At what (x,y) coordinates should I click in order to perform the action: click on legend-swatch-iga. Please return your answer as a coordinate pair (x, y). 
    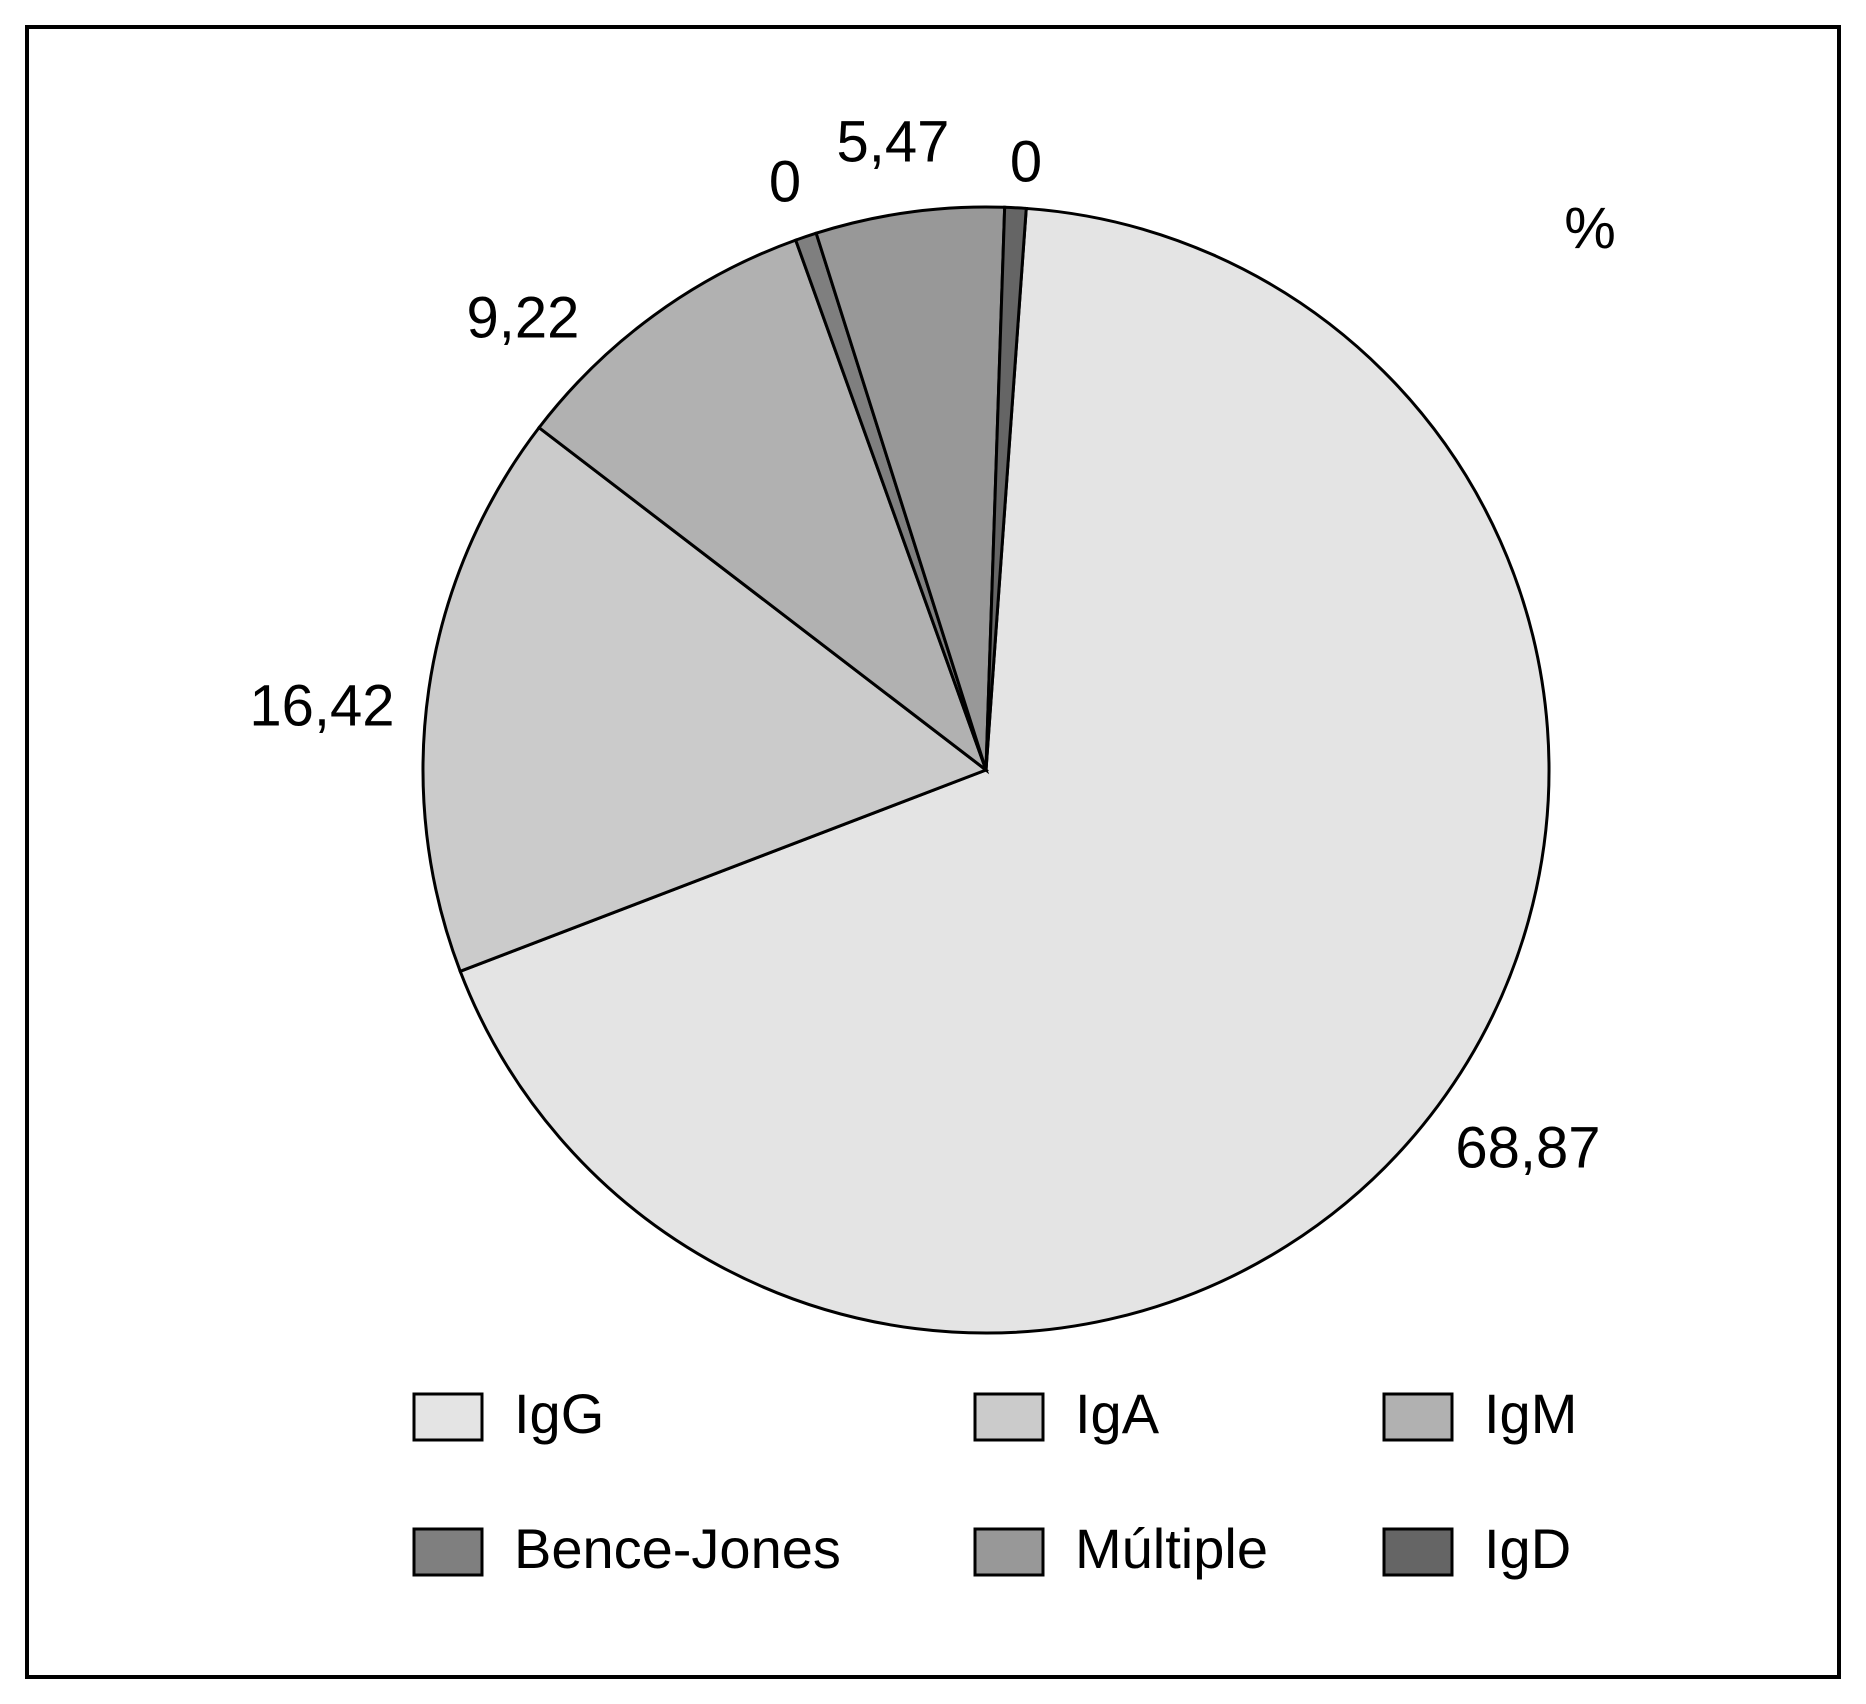
    Looking at the image, I should click on (1009, 1417).